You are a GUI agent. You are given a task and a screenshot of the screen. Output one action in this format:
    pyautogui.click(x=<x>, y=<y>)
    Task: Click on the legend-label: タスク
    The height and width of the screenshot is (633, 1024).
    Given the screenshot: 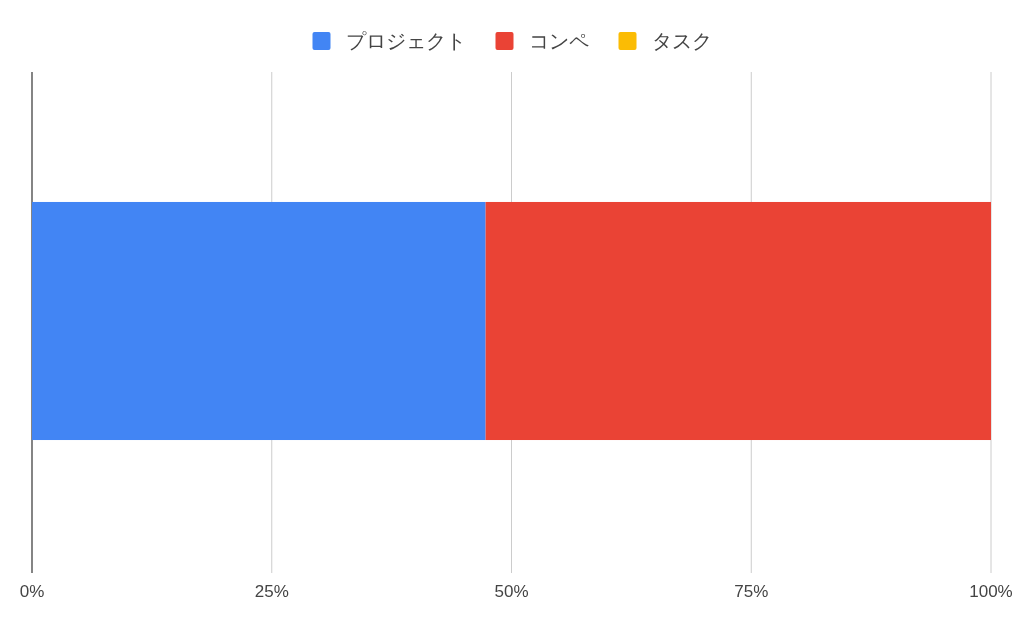 What is the action you would take?
    pyautogui.click(x=681, y=41)
    